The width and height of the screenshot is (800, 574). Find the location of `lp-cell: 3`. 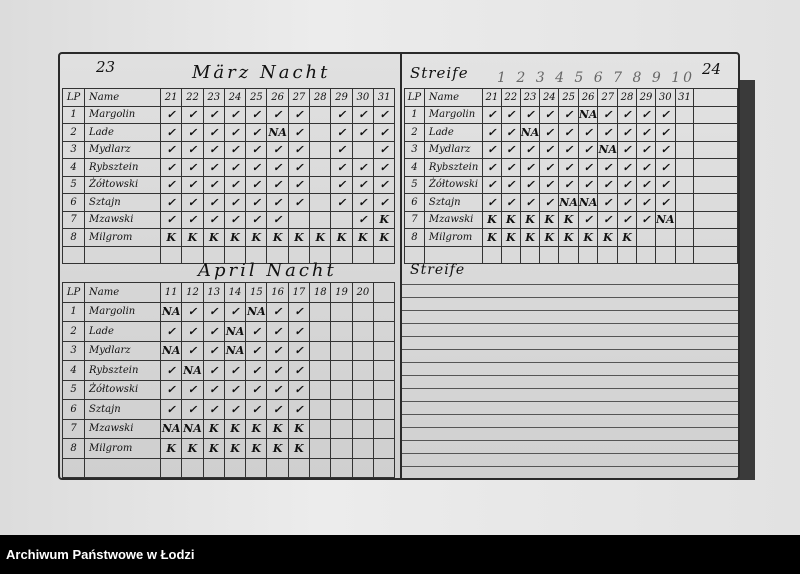

lp-cell: 3 is located at coordinates (414, 149).